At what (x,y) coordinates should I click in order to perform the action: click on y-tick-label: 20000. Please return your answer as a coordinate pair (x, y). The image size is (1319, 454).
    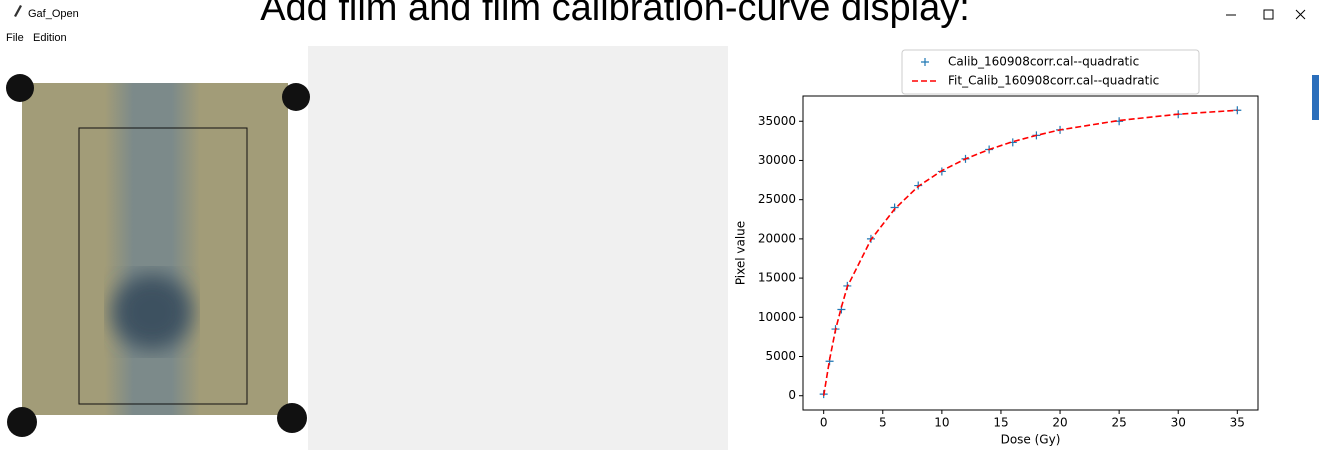
    Looking at the image, I should click on (777, 238).